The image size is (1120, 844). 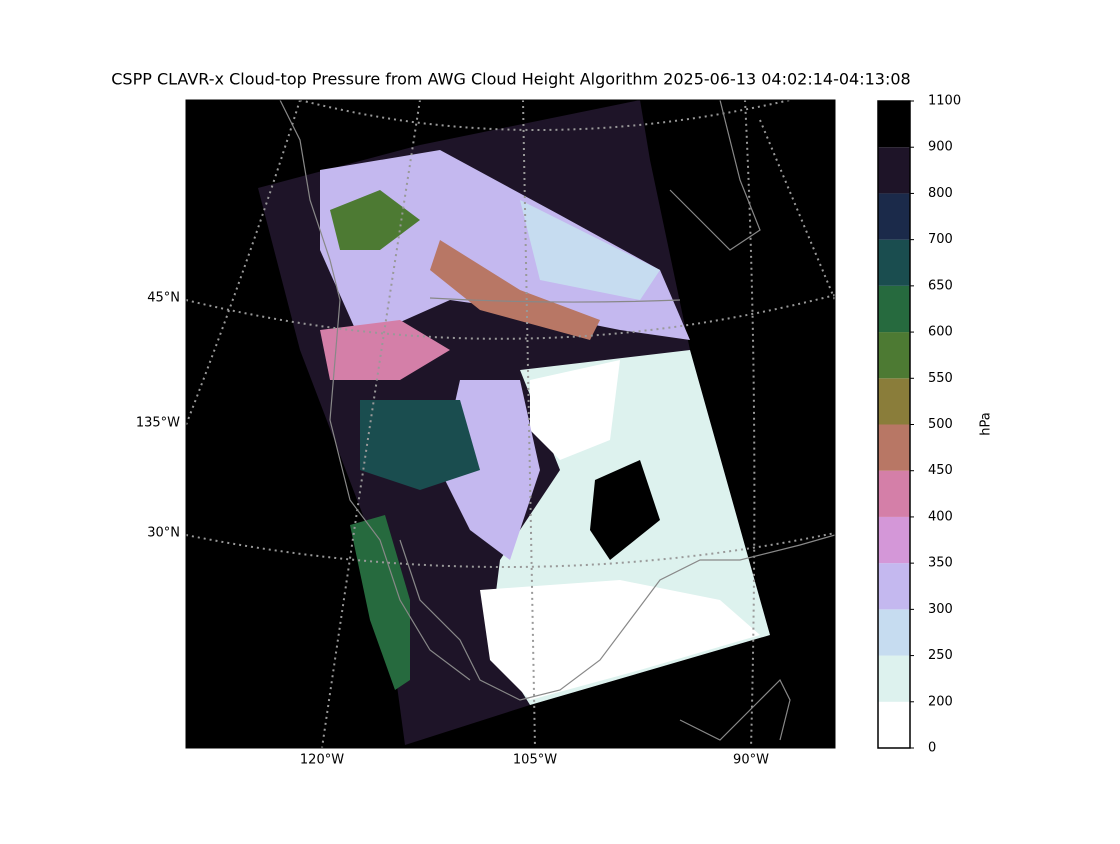 What do you see at coordinates (940, 424) in the screenshot?
I see `colorbar-tick-label: 500` at bounding box center [940, 424].